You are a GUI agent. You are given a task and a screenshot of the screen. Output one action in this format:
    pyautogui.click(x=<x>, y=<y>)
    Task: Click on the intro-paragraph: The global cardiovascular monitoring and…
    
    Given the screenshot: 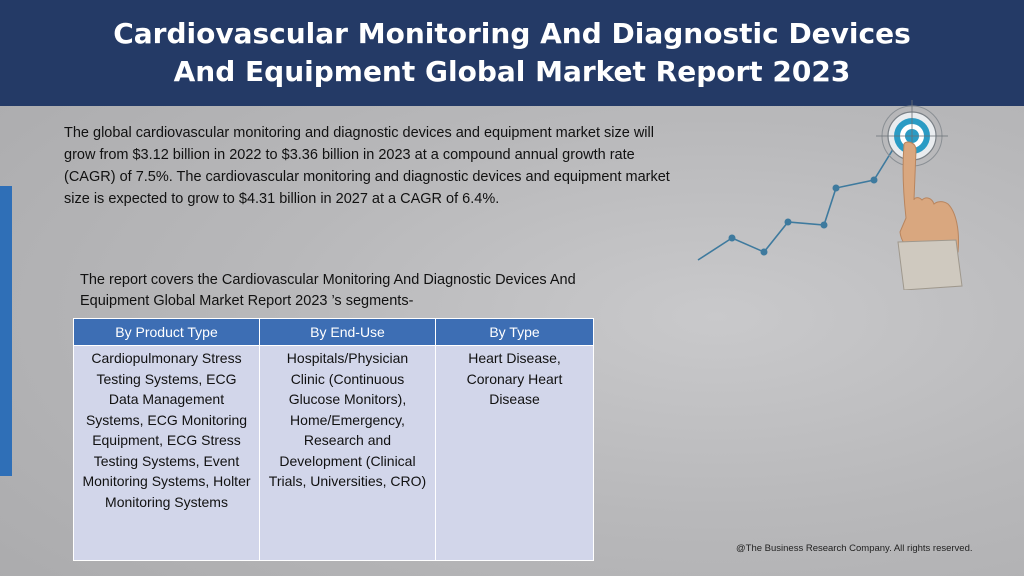 What is the action you would take?
    pyautogui.click(x=367, y=166)
    